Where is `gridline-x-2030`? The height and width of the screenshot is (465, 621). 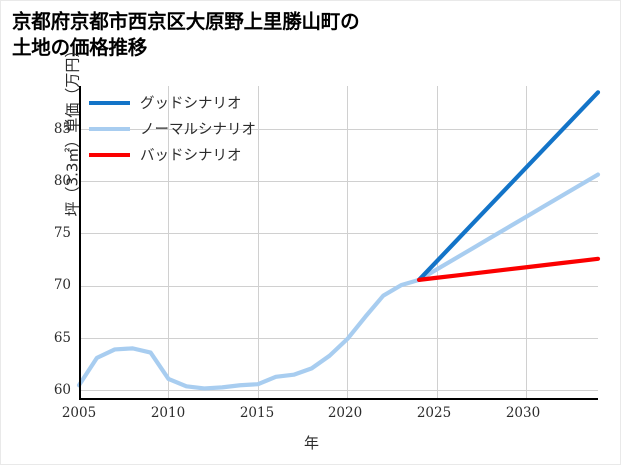 gridline-x-2030 is located at coordinates (526, 243).